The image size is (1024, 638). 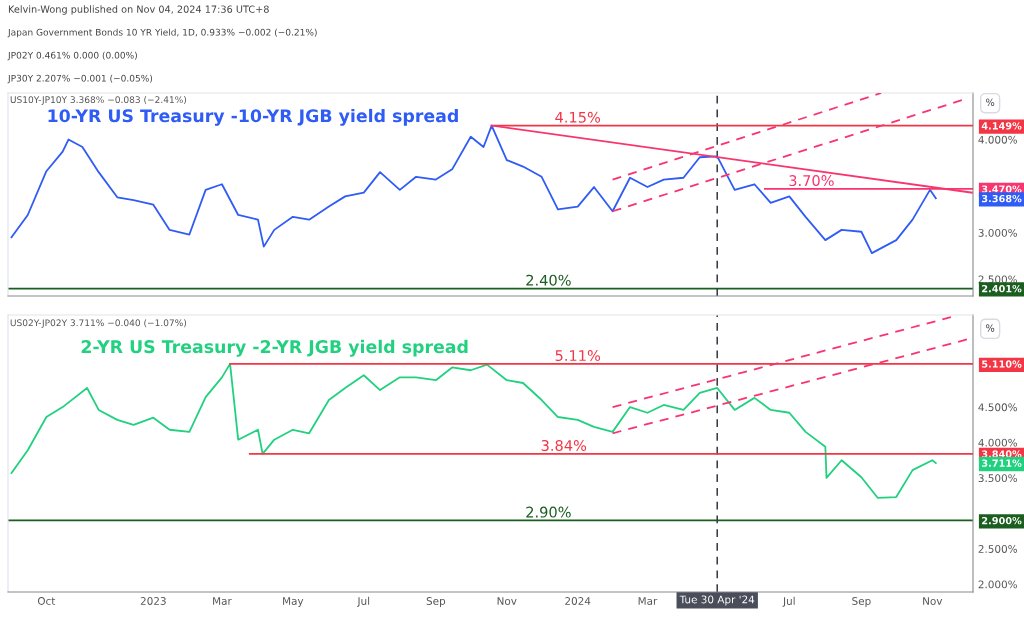 What do you see at coordinates (564, 446) in the screenshot?
I see `annotation: 3.84%` at bounding box center [564, 446].